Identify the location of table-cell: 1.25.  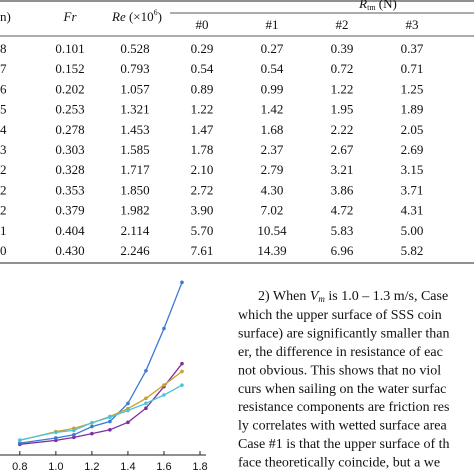
(412, 88).